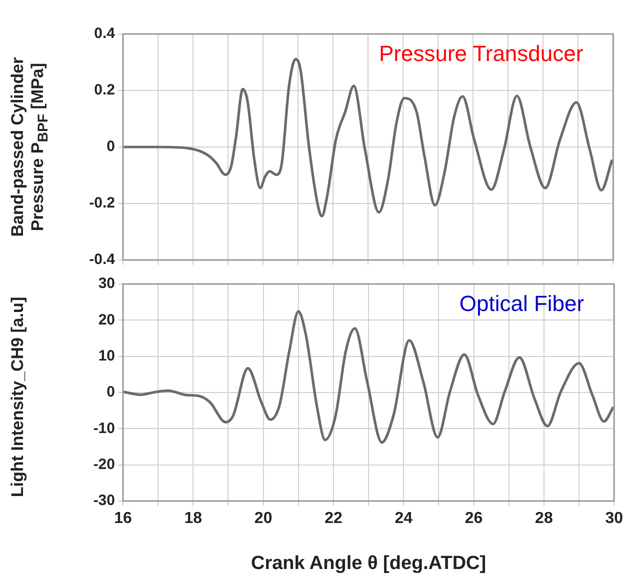 The width and height of the screenshot is (626, 579). I want to click on y-tick-label: 10, so click(106, 355).